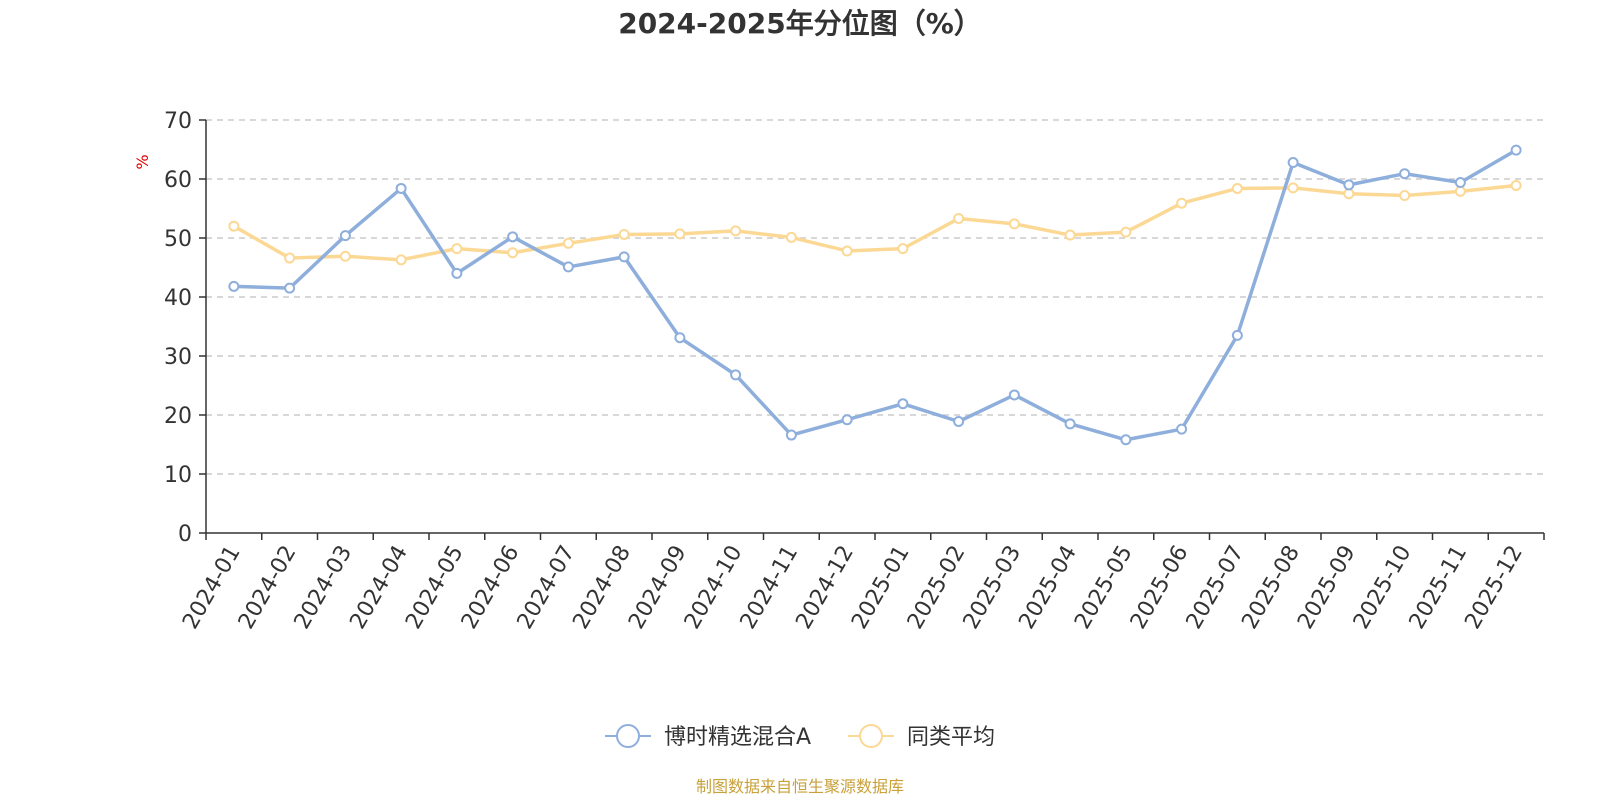 This screenshot has height=800, width=1600. I want to click on legend-item-2: 同类平均, so click(921, 737).